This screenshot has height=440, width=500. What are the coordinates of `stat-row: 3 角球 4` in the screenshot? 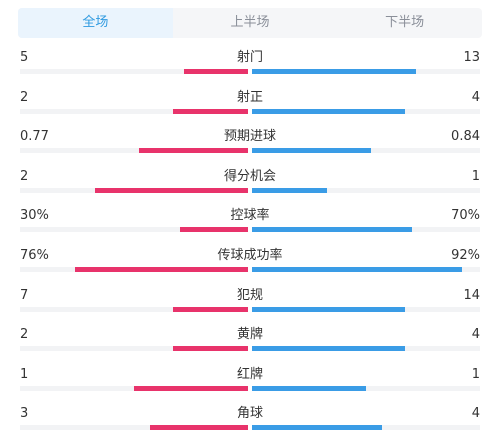 It's located at (250, 416).